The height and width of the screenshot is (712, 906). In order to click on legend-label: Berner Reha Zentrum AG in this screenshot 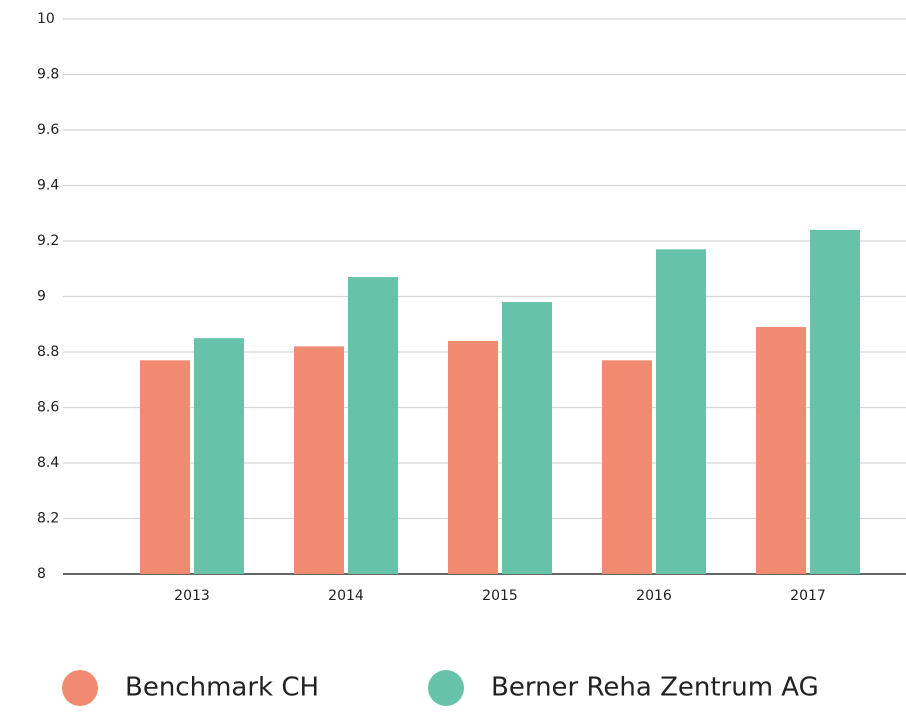, I will do `click(655, 688)`.